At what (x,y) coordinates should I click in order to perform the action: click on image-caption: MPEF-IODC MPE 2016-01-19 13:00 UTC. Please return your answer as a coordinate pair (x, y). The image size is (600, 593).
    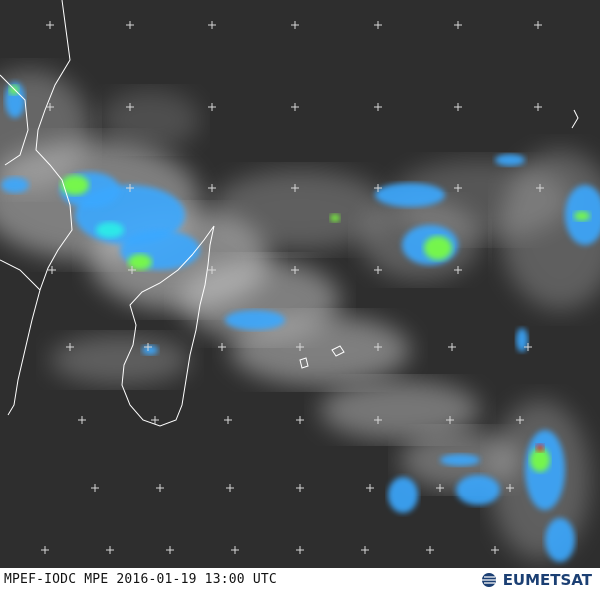
    Looking at the image, I should click on (140, 579).